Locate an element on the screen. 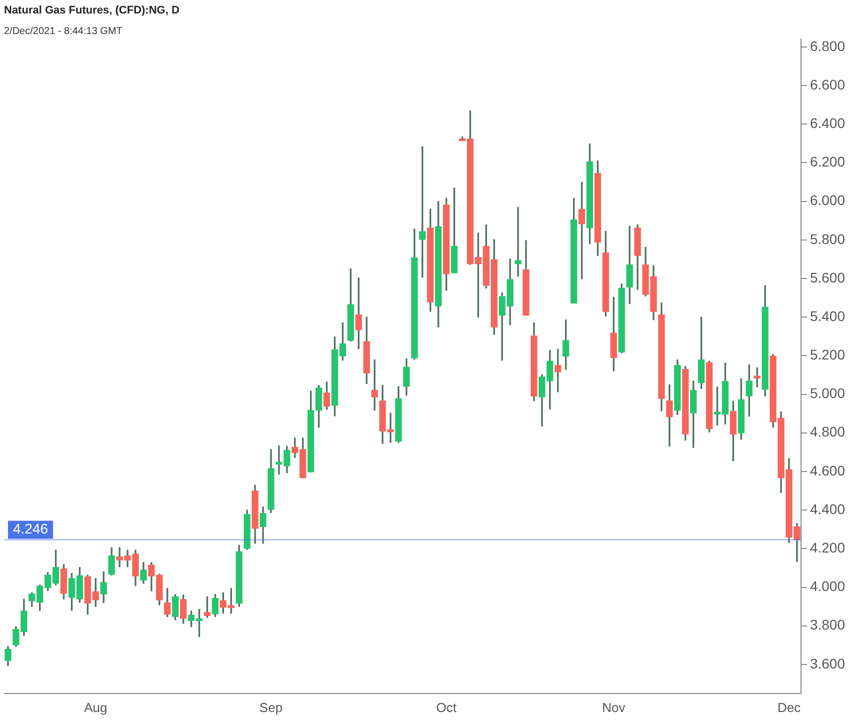  x-tick-label: Oct is located at coordinates (446, 707).